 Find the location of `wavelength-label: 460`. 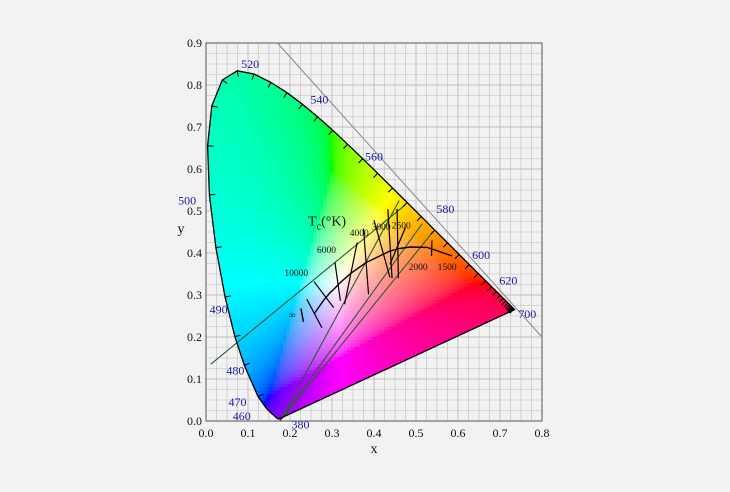

wavelength-label: 460 is located at coordinates (242, 416).